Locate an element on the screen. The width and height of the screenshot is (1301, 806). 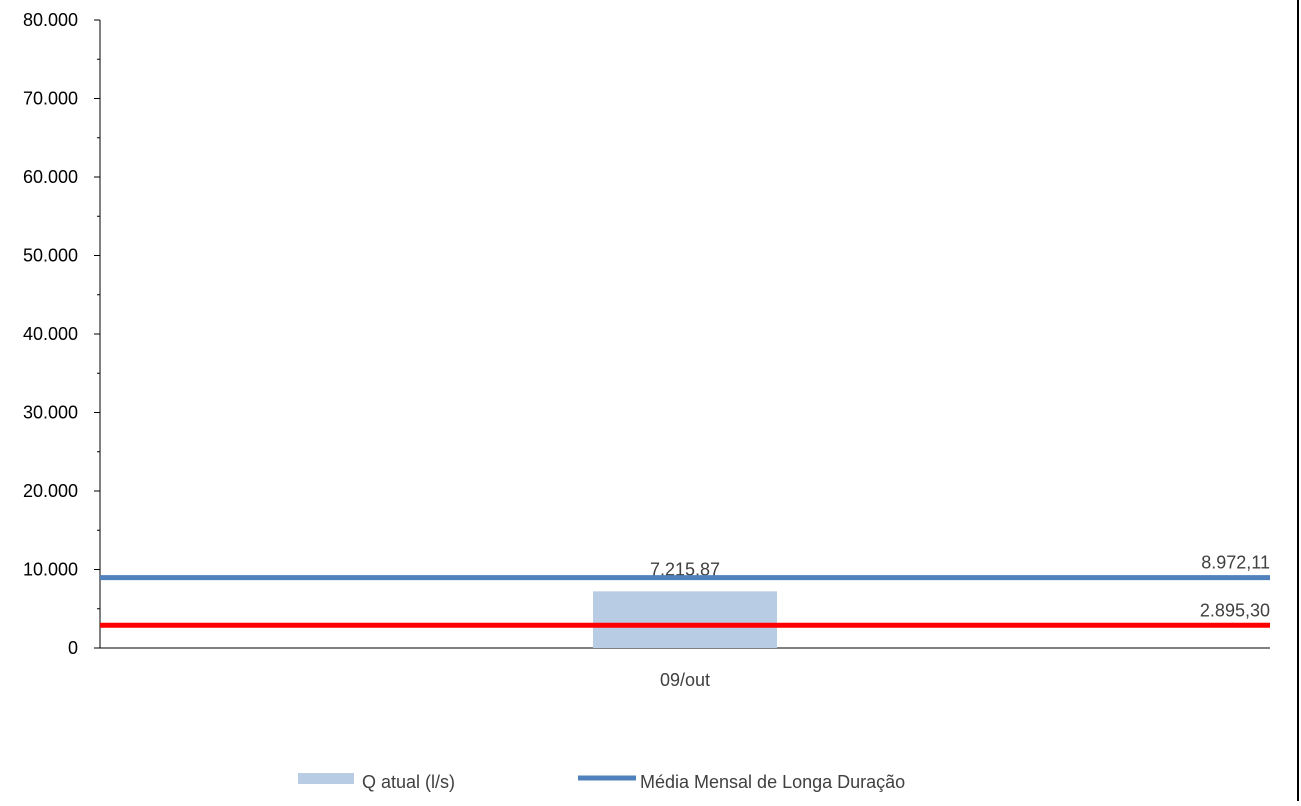
y-tick-label: 60.000 is located at coordinates (50, 177).